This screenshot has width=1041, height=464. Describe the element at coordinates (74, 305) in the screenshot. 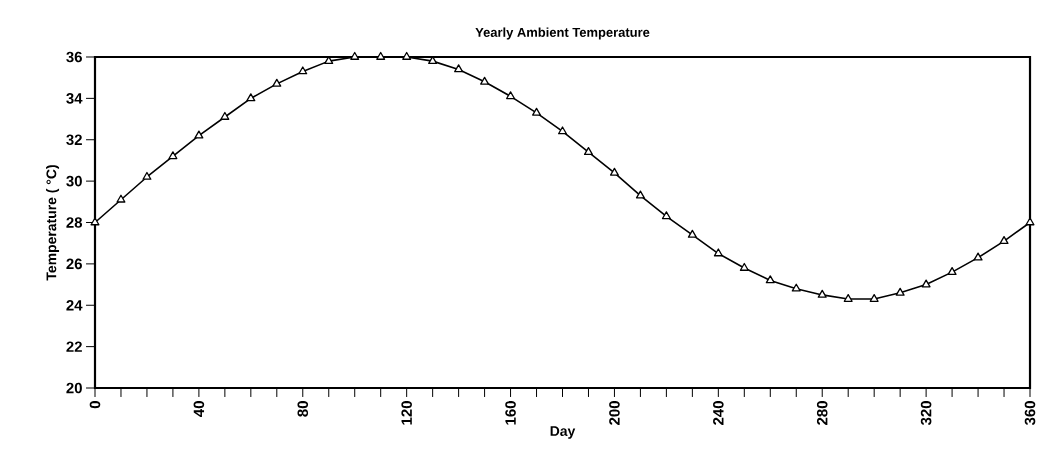

I see `y-tick-label: 24` at that location.